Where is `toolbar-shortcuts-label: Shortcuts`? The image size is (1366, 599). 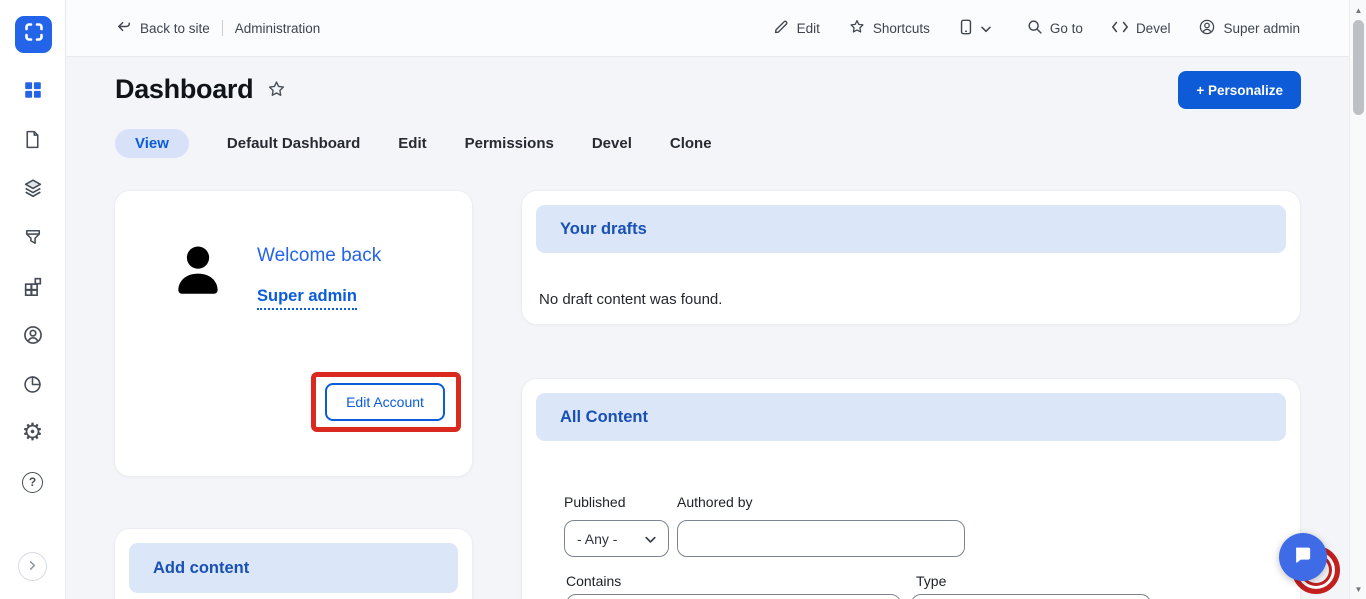 toolbar-shortcuts-label: Shortcuts is located at coordinates (901, 28).